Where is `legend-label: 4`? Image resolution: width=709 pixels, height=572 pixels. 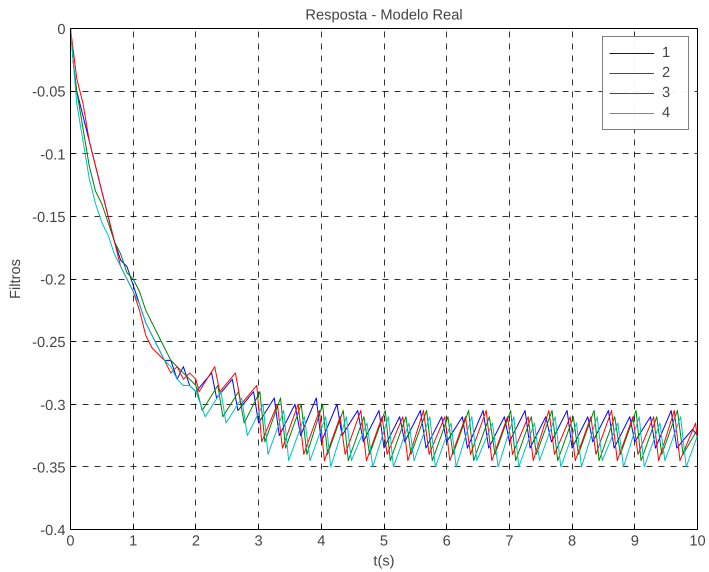 legend-label: 4 is located at coordinates (667, 113).